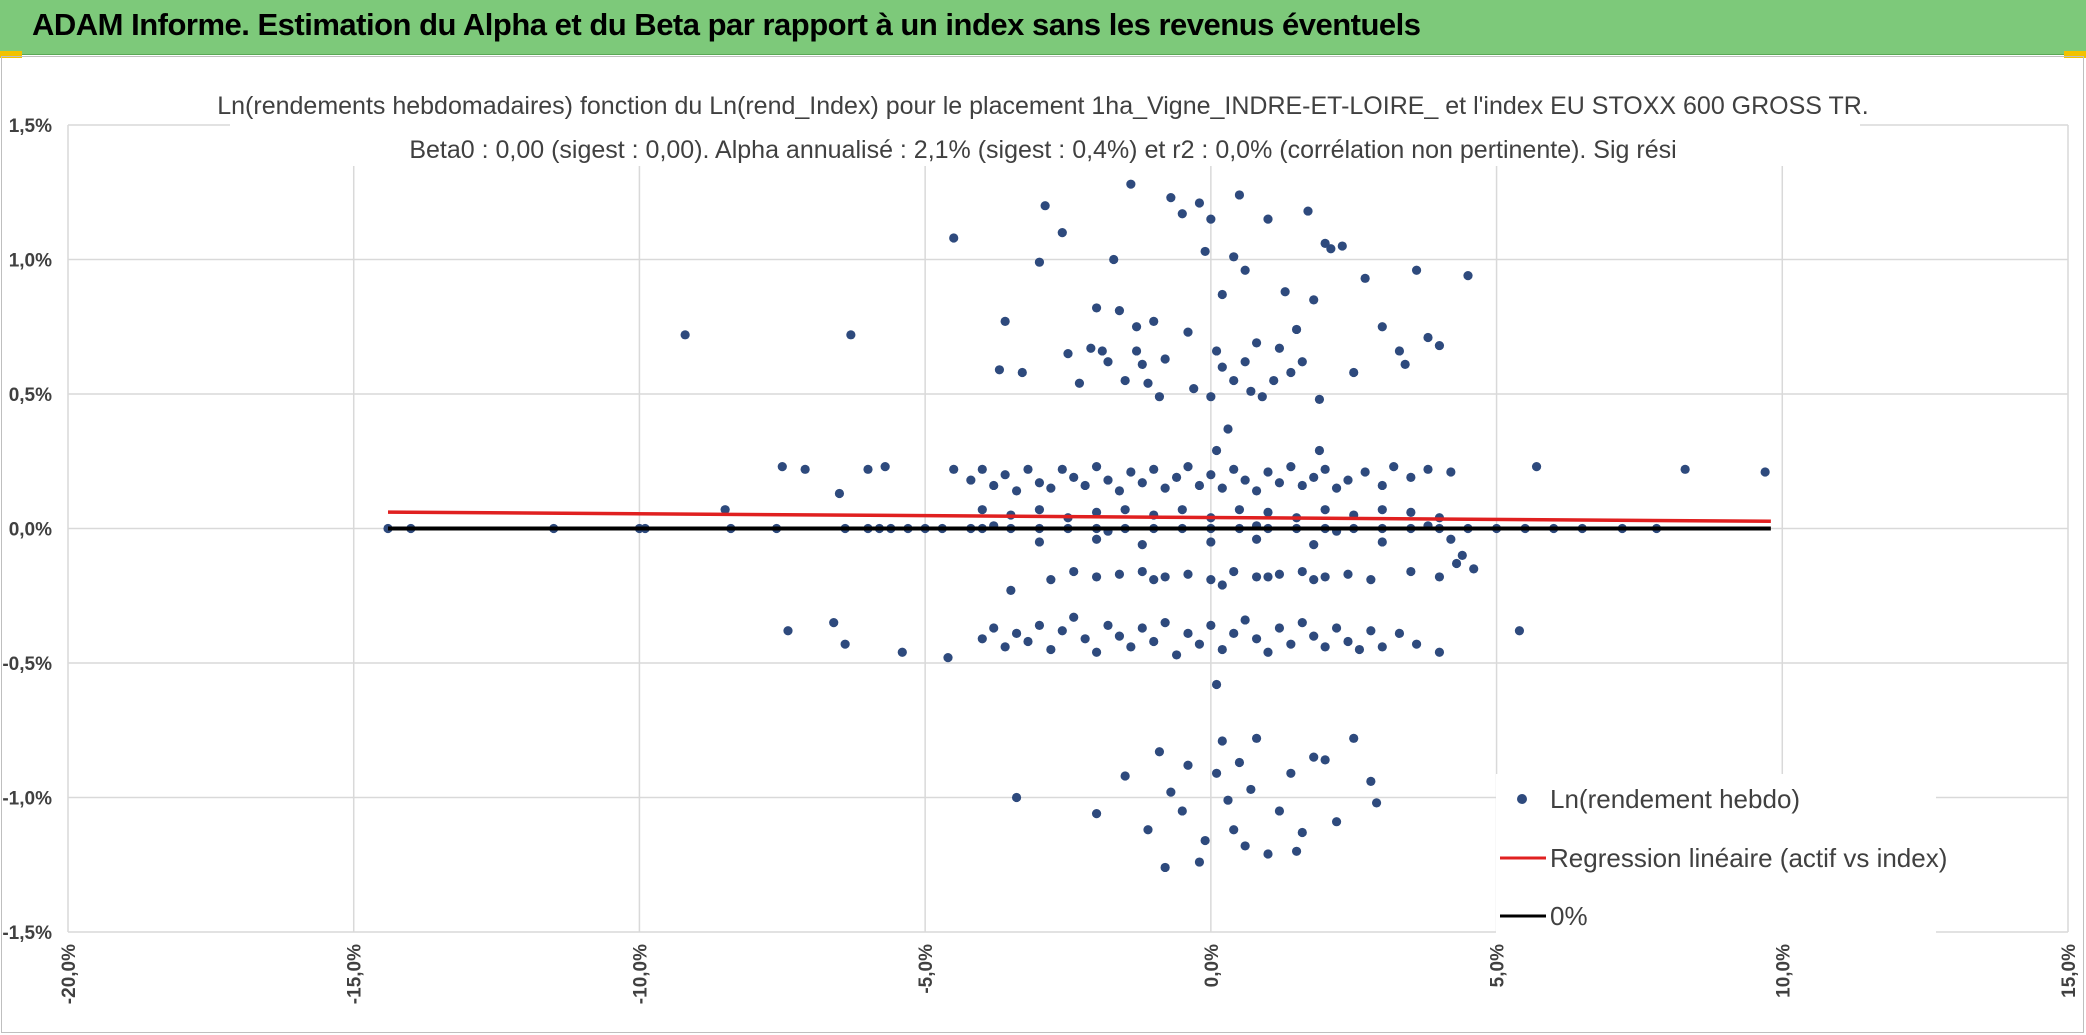 The width and height of the screenshot is (2086, 1035). I want to click on x-tick-label: -5,0%, so click(926, 969).